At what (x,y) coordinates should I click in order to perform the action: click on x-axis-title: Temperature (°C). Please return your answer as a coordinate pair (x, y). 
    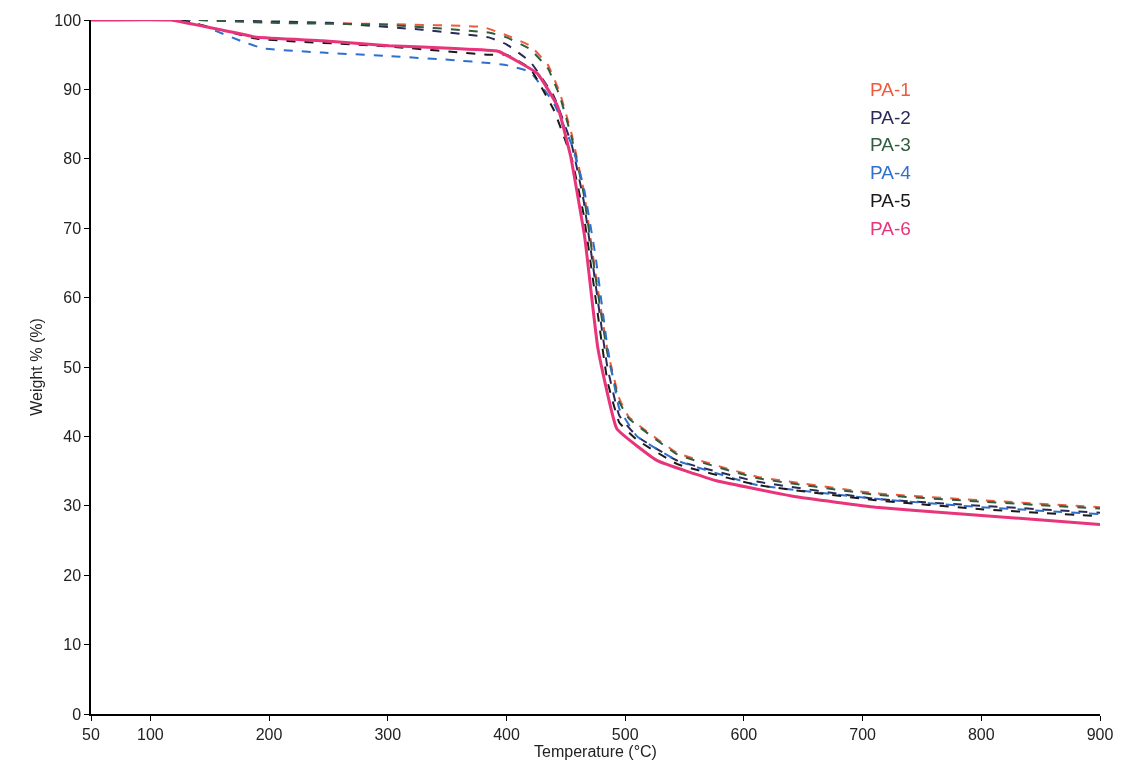
    Looking at the image, I should click on (595, 752).